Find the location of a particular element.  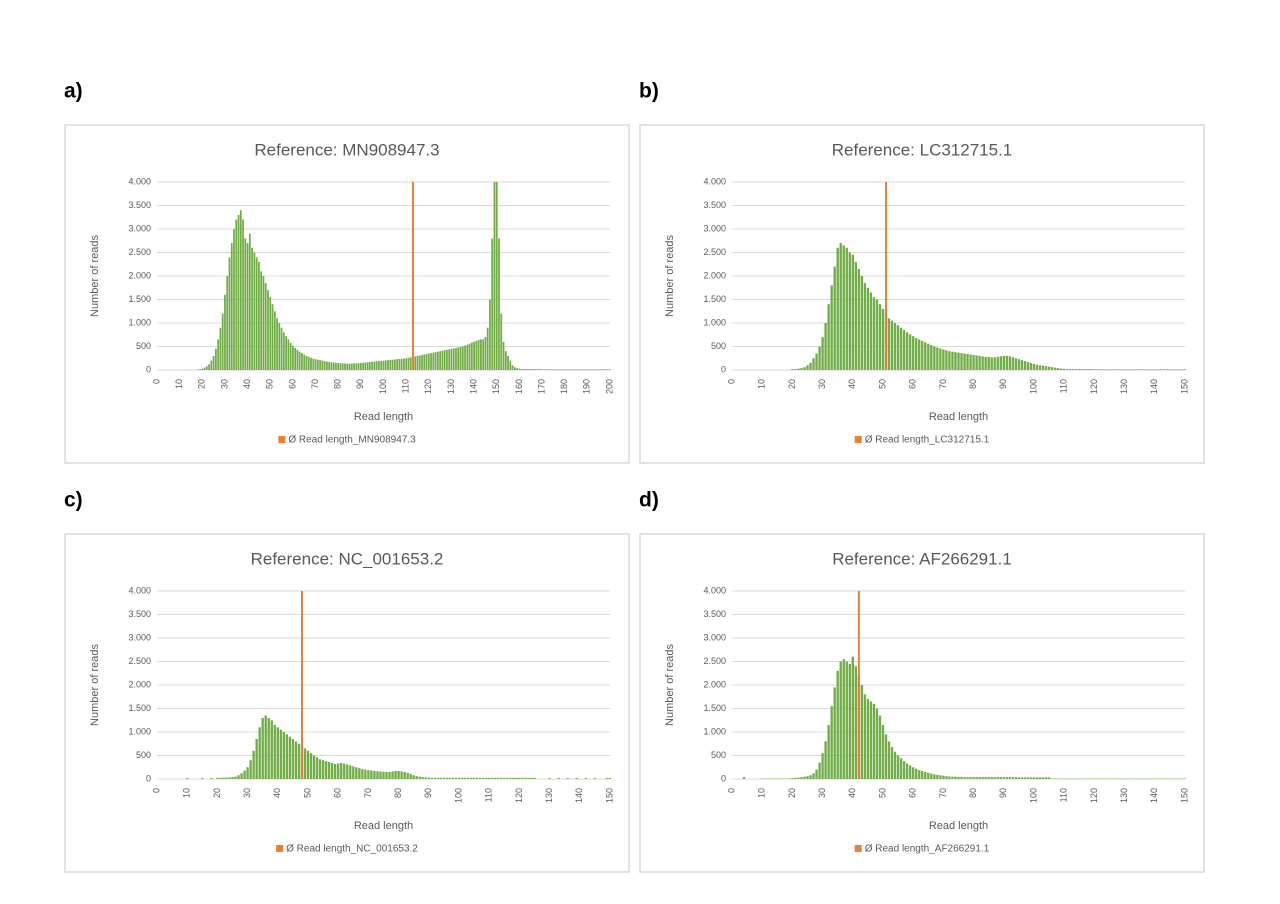

x-tick-label: 160 is located at coordinates (519, 386).